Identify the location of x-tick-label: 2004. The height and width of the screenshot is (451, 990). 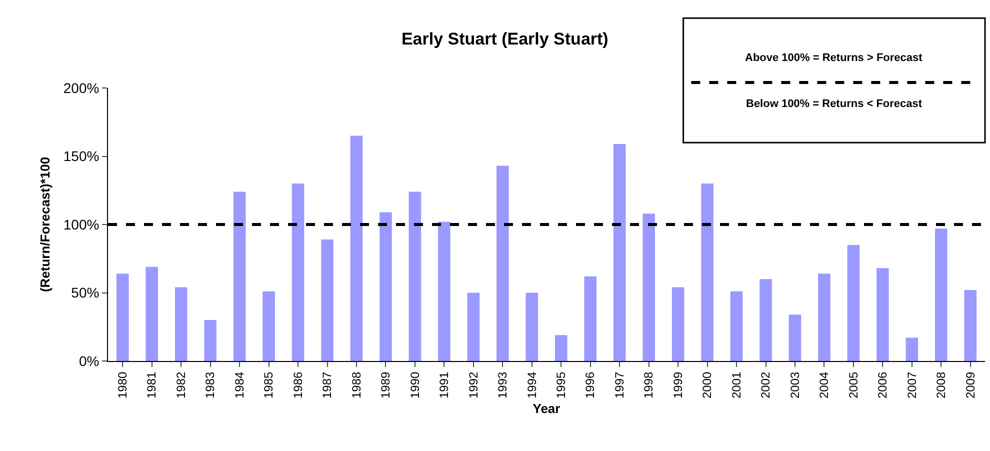
(824, 385).